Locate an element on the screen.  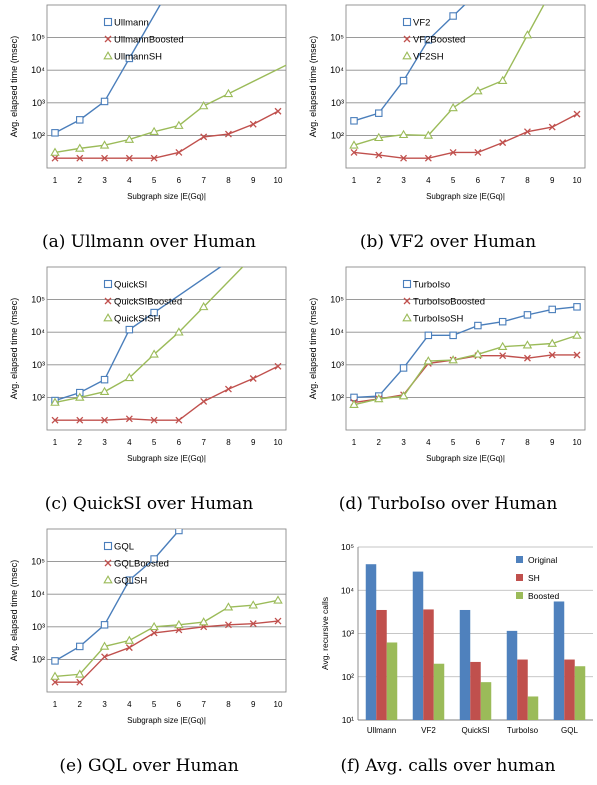
x-tick-label: TurboIso is located at coordinates (523, 730).